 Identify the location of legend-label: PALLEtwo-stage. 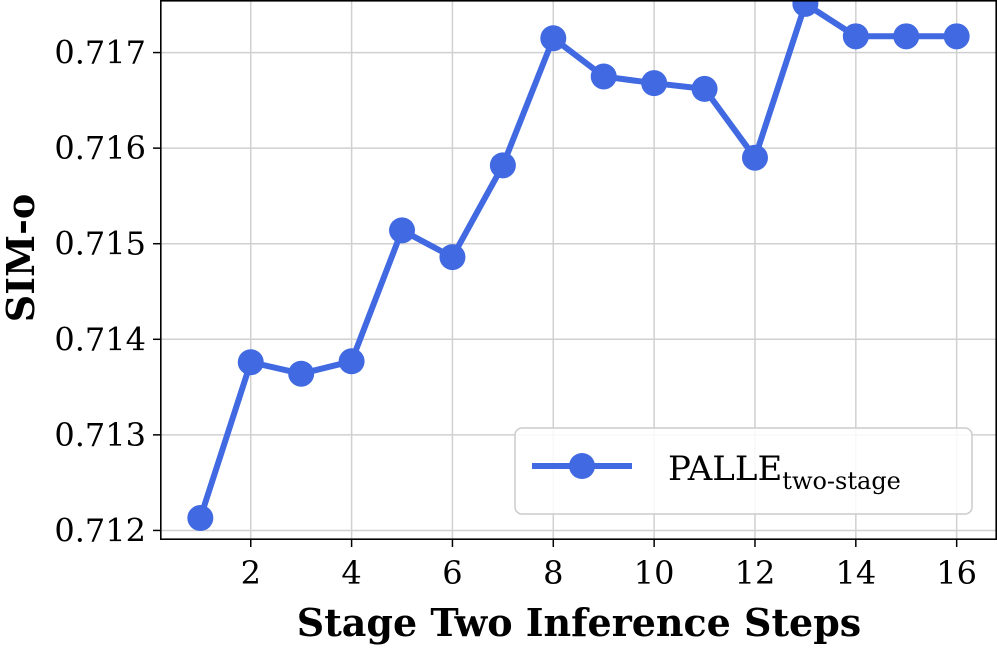
(784, 472).